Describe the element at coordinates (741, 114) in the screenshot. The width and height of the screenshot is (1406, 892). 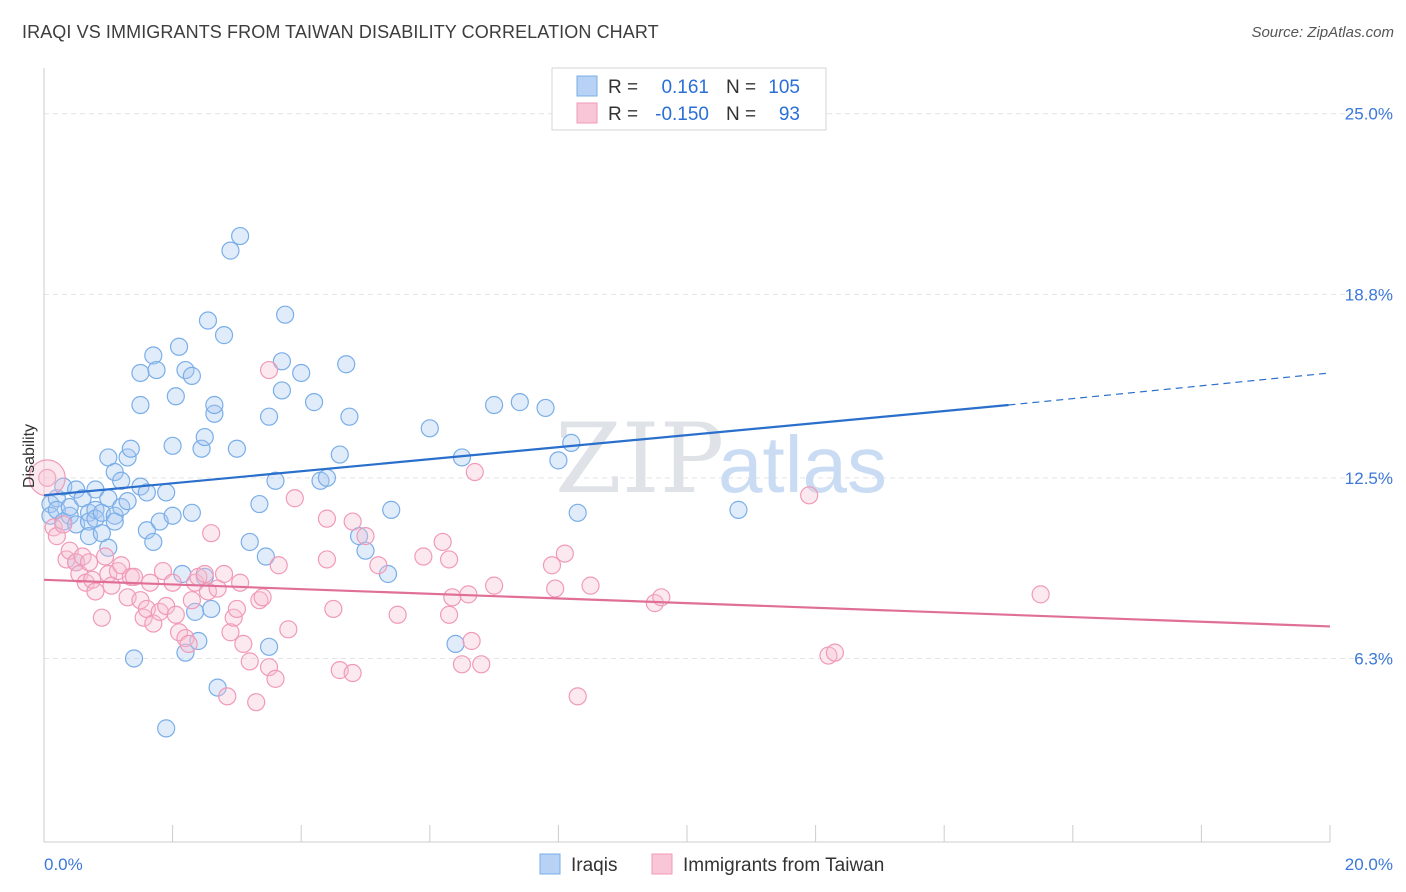
I see `stats-legend-n-label-taiwan: N =` at that location.